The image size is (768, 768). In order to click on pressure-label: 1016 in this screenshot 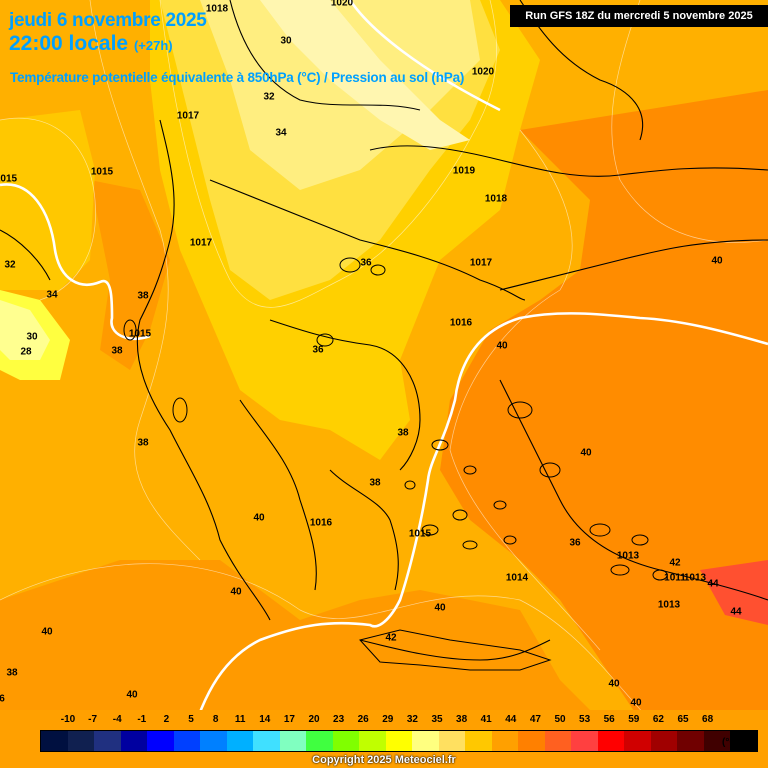, I will do `click(461, 323)`.